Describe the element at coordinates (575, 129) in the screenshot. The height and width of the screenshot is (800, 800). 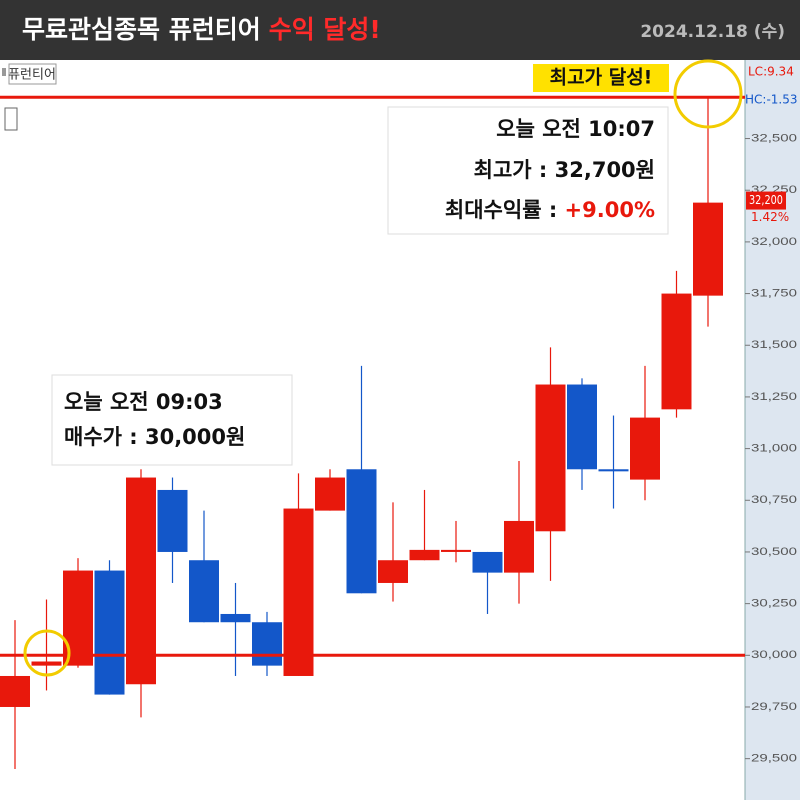
I see `annotation-line: 오늘 오전 10:07` at that location.